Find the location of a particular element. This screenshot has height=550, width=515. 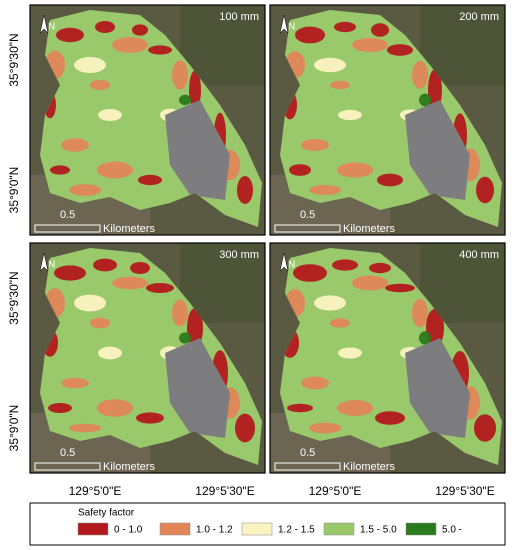

legend-label: 5.0 - is located at coordinates (452, 530).